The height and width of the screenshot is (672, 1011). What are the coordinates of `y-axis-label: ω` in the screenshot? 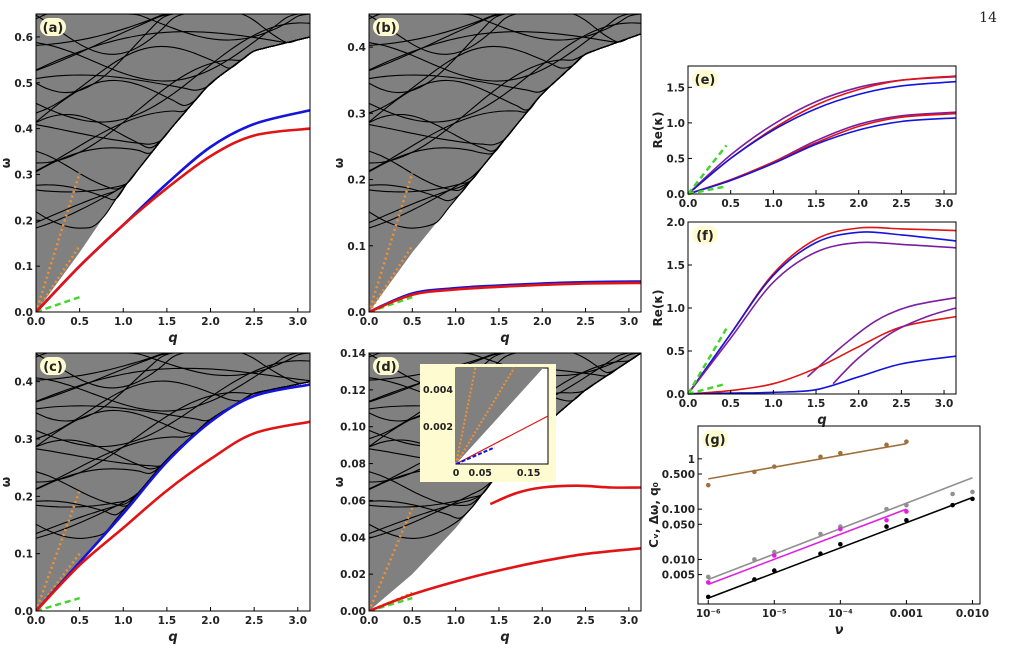 It's located at (339, 163).